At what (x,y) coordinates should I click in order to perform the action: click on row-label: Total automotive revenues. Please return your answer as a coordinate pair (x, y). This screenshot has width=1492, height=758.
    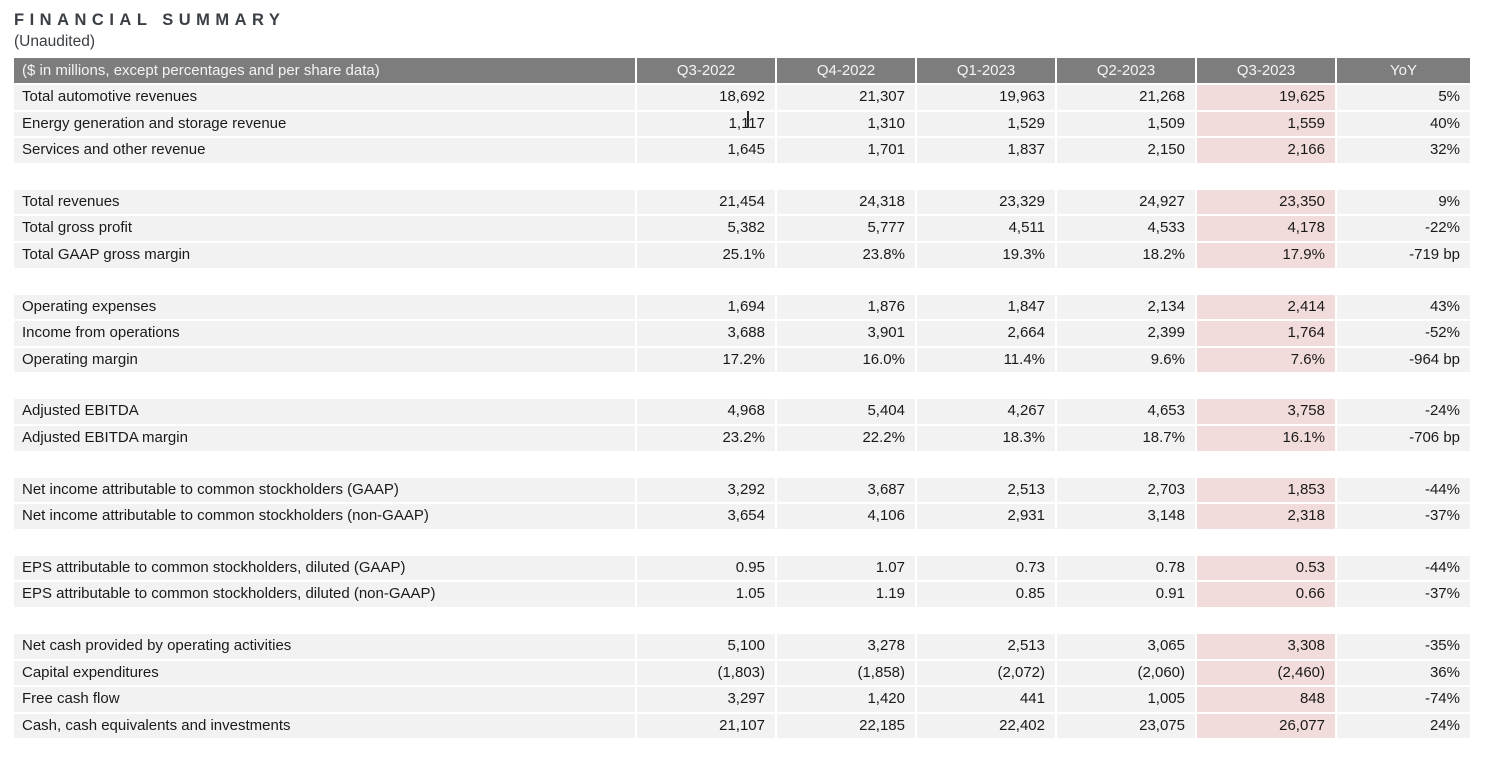
    Looking at the image, I should click on (324, 97).